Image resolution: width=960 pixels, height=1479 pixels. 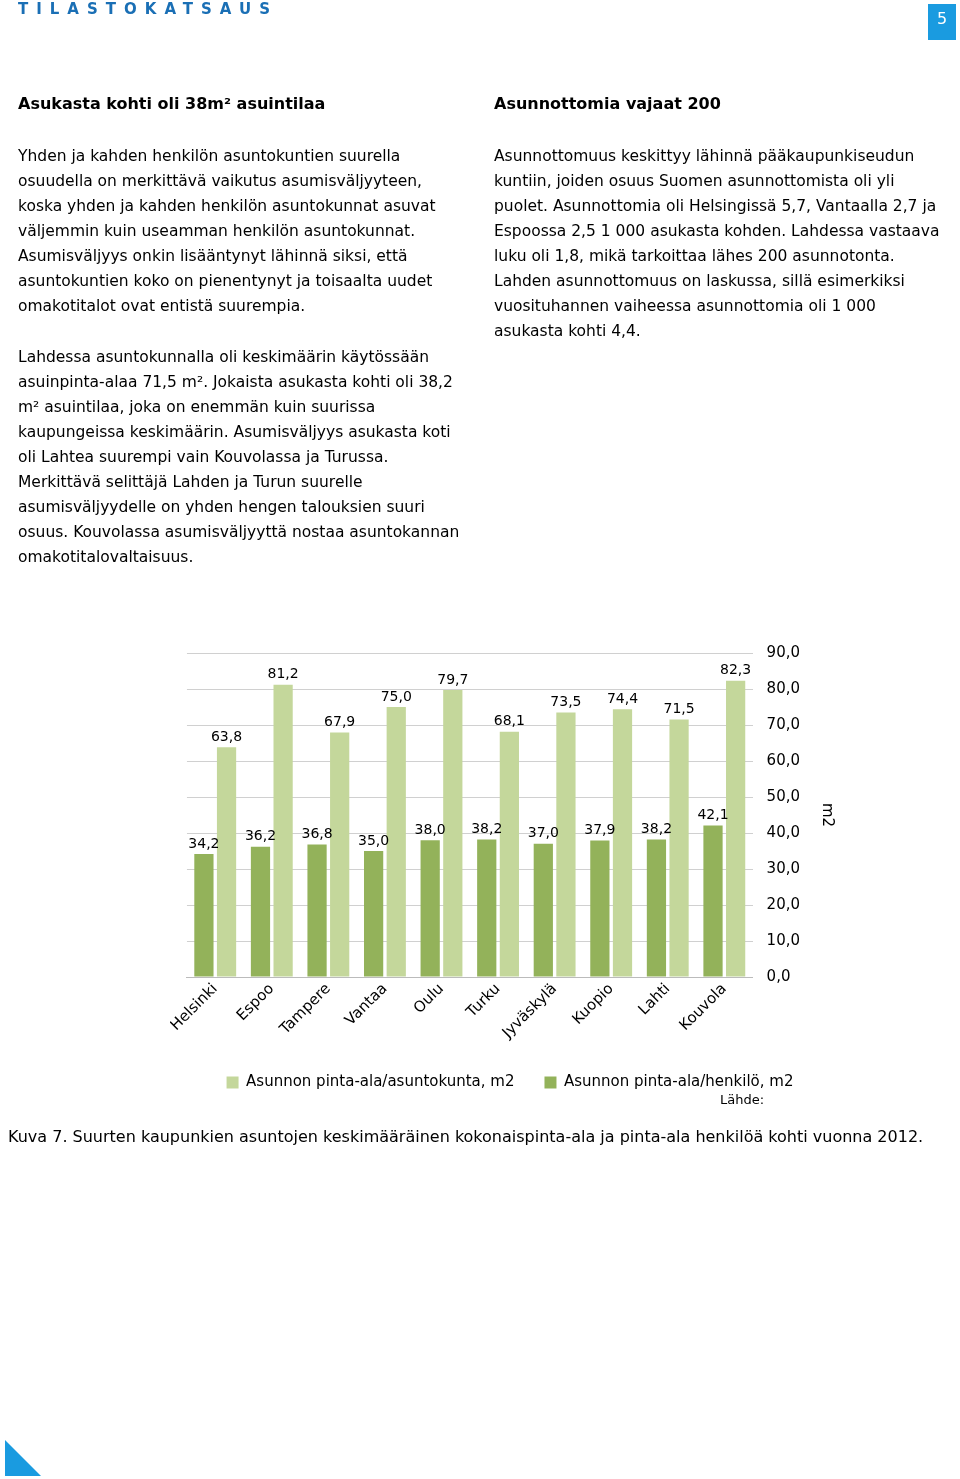 What do you see at coordinates (783, 831) in the screenshot?
I see `y-tick-label: 40,0` at bounding box center [783, 831].